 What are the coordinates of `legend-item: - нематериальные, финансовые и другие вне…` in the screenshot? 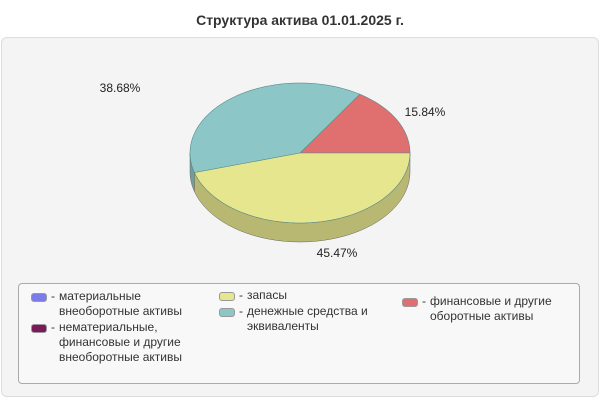 It's located at (121, 342).